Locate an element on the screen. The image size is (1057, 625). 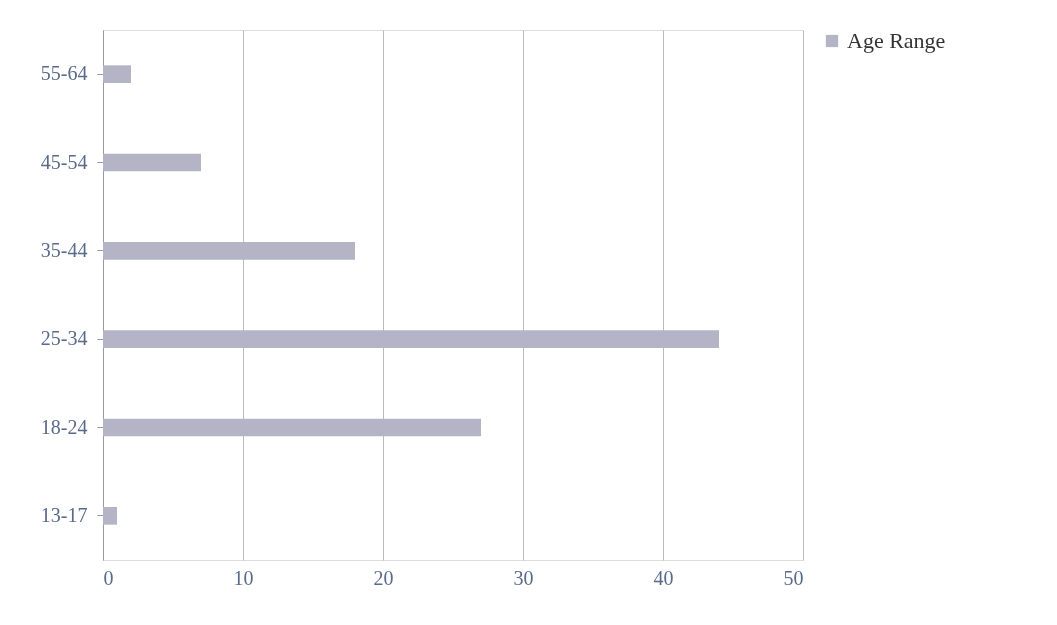
y-tick-label: 45-54 is located at coordinates (64, 161).